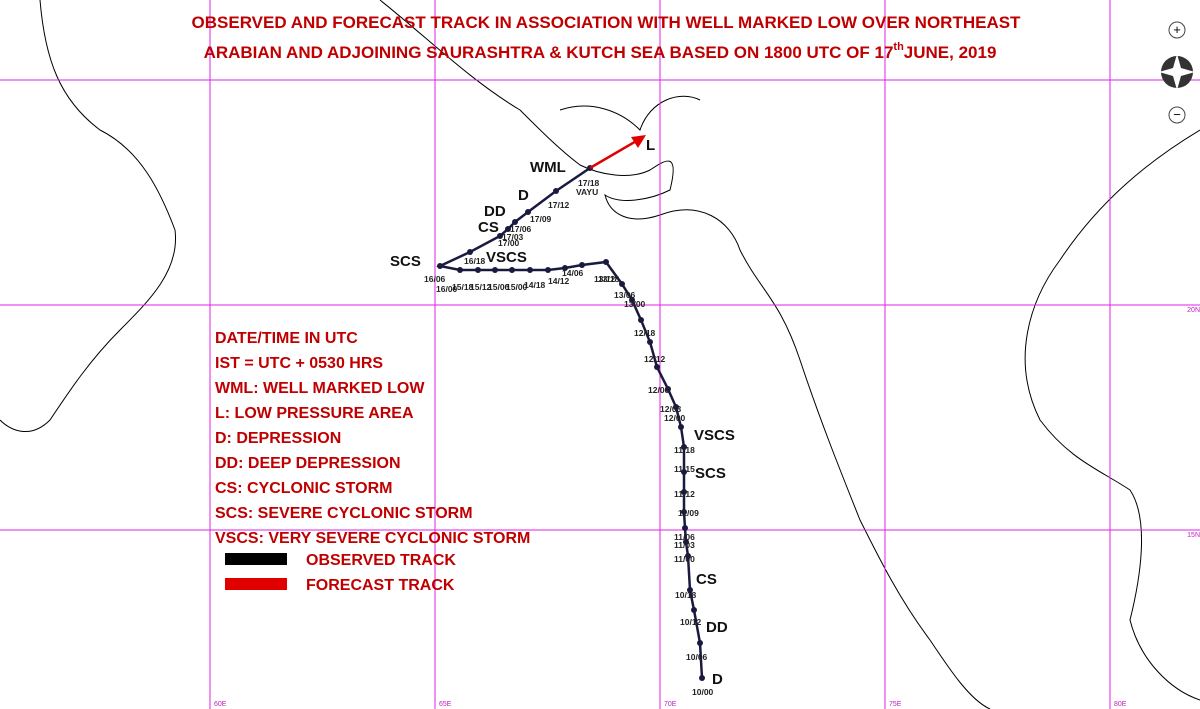  What do you see at coordinates (1193, 310) in the screenshot?
I see `lat-label: 20N` at bounding box center [1193, 310].